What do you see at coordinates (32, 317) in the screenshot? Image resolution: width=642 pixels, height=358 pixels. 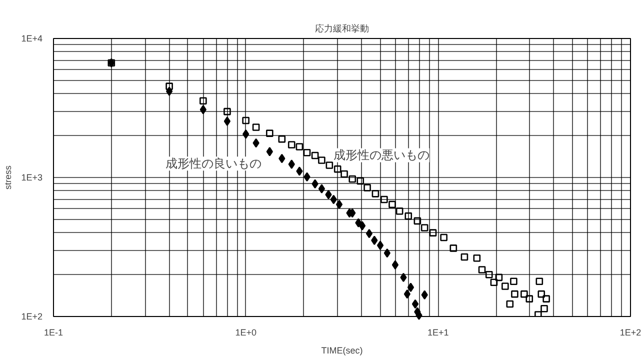 I see `y-tick-label: 1E+2` at bounding box center [32, 317].